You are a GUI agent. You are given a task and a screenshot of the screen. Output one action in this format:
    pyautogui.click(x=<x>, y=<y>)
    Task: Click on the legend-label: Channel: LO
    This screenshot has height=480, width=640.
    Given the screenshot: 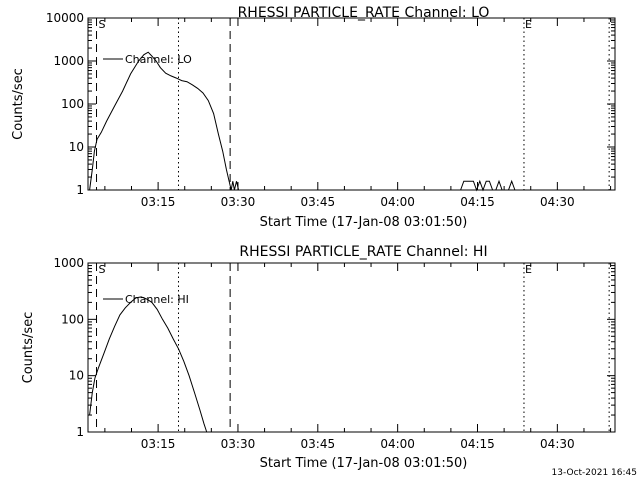 What is the action you would take?
    pyautogui.click(x=158, y=59)
    